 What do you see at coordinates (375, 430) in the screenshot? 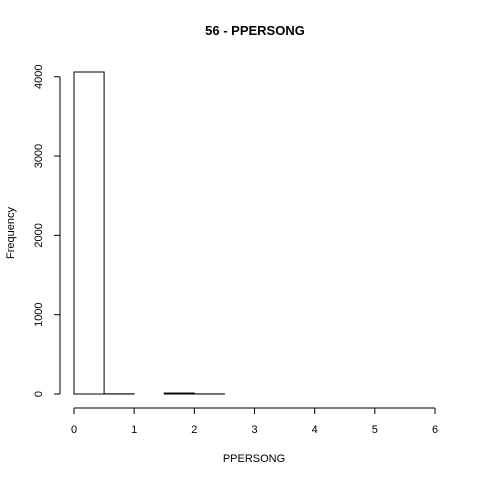
I see `x-tick-label: 5` at bounding box center [375, 430].